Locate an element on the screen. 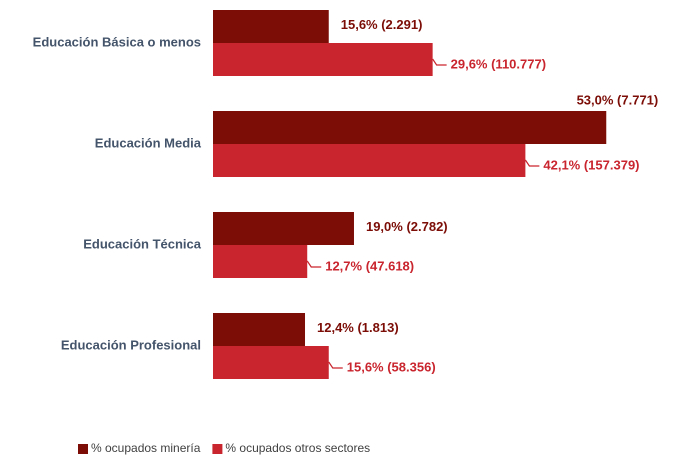 The image size is (673, 457). legend-label: % ocupados minería is located at coordinates (146, 448).